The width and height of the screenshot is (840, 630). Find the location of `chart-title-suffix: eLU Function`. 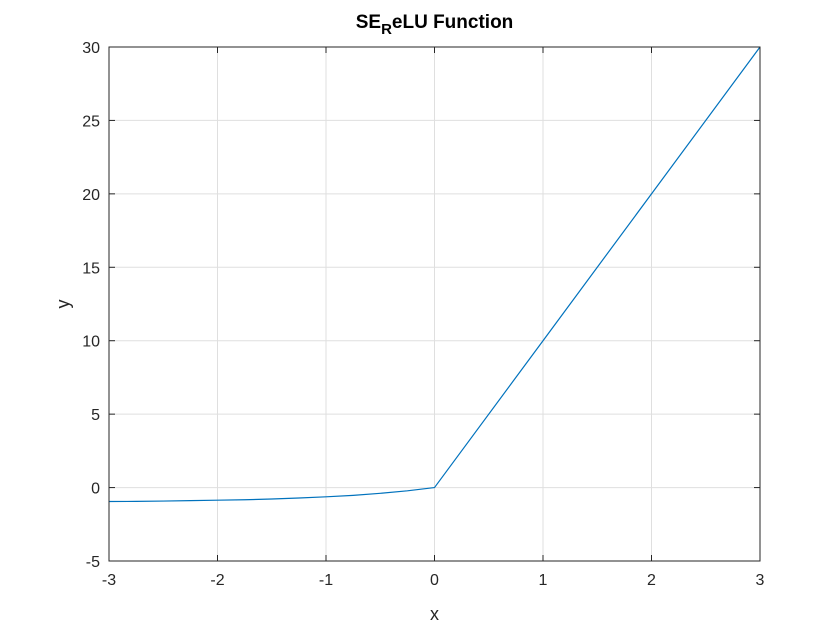

chart-title-suffix: eLU Function is located at coordinates (452, 22).